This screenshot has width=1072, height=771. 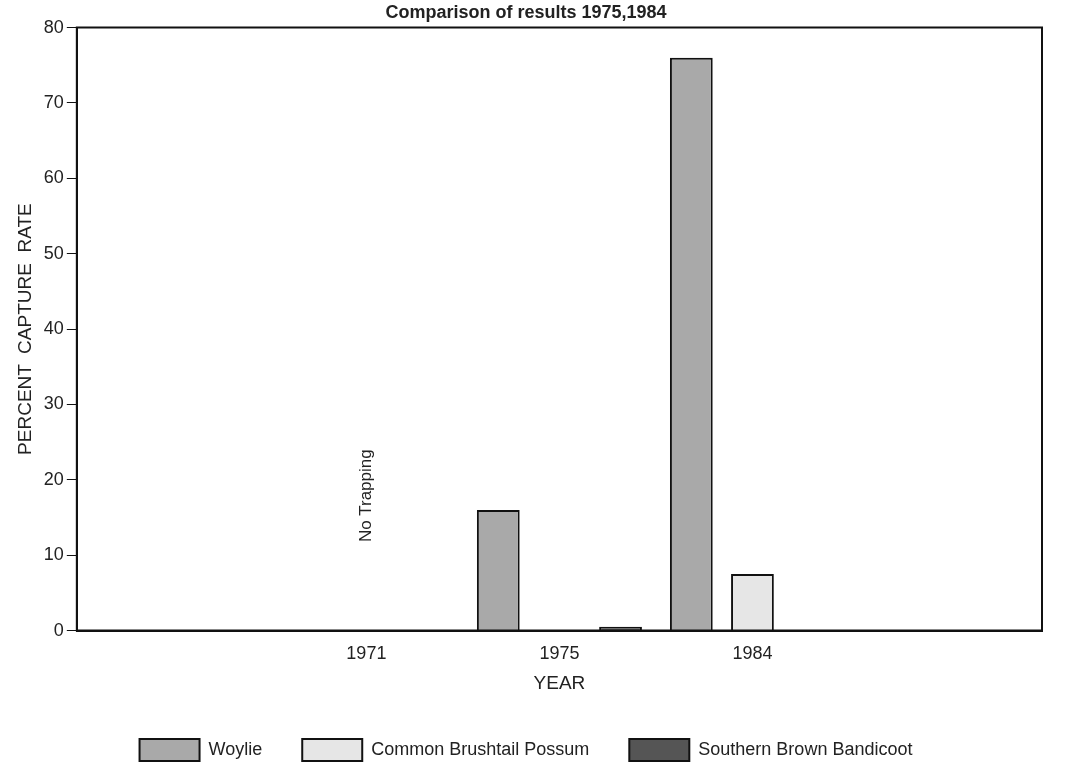 I want to click on y-tick-label: 70, so click(x=53, y=101).